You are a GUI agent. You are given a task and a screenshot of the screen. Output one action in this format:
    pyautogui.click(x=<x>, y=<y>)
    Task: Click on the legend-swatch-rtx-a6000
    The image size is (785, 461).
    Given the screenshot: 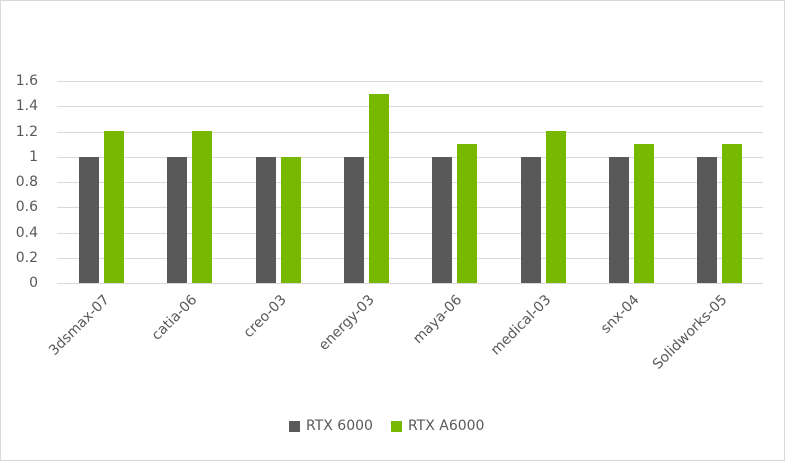 What is the action you would take?
    pyautogui.click(x=396, y=426)
    